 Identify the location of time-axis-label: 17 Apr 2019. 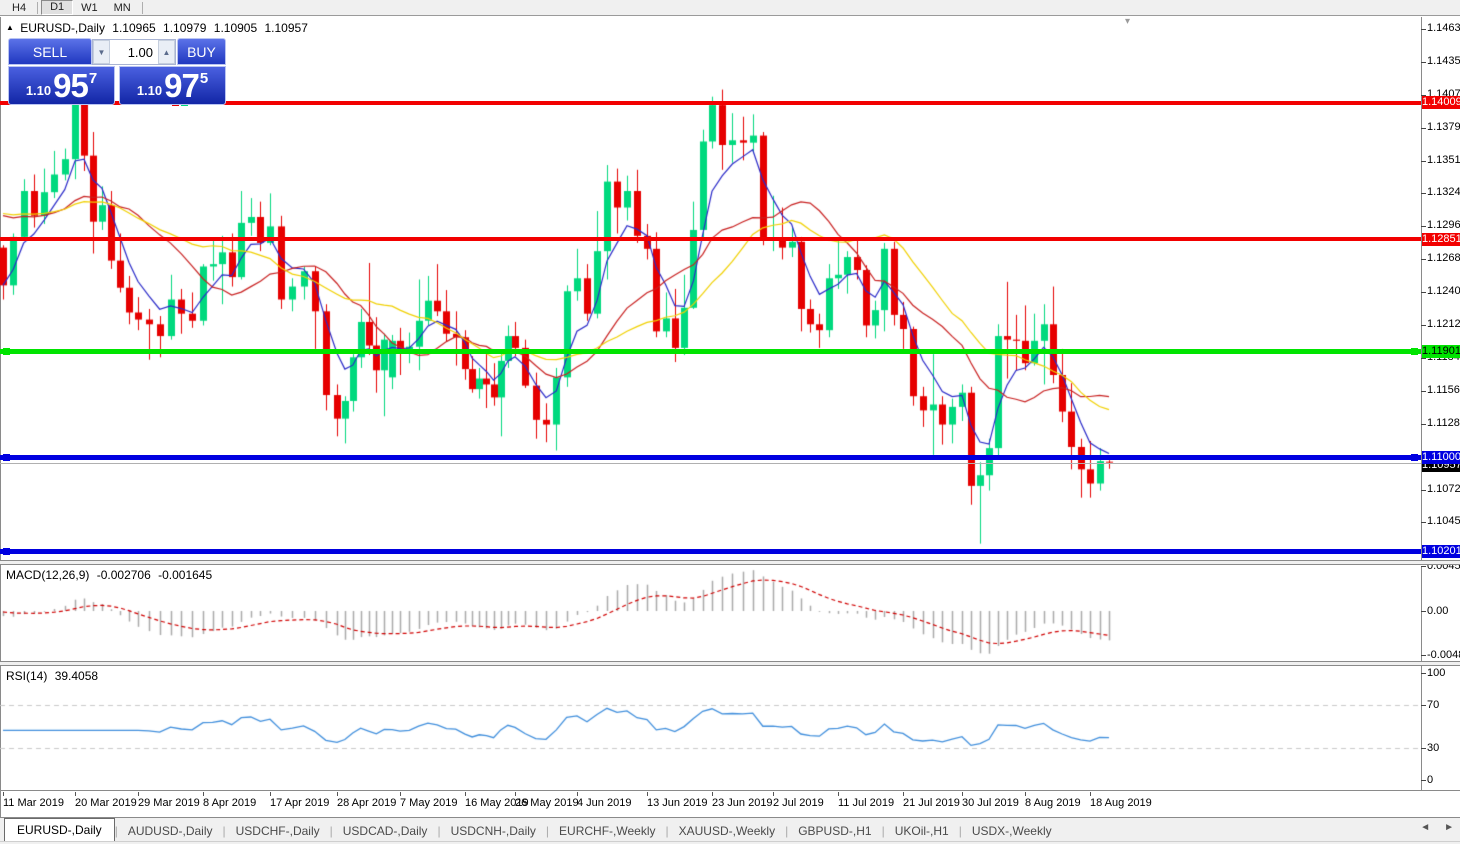
(300, 803).